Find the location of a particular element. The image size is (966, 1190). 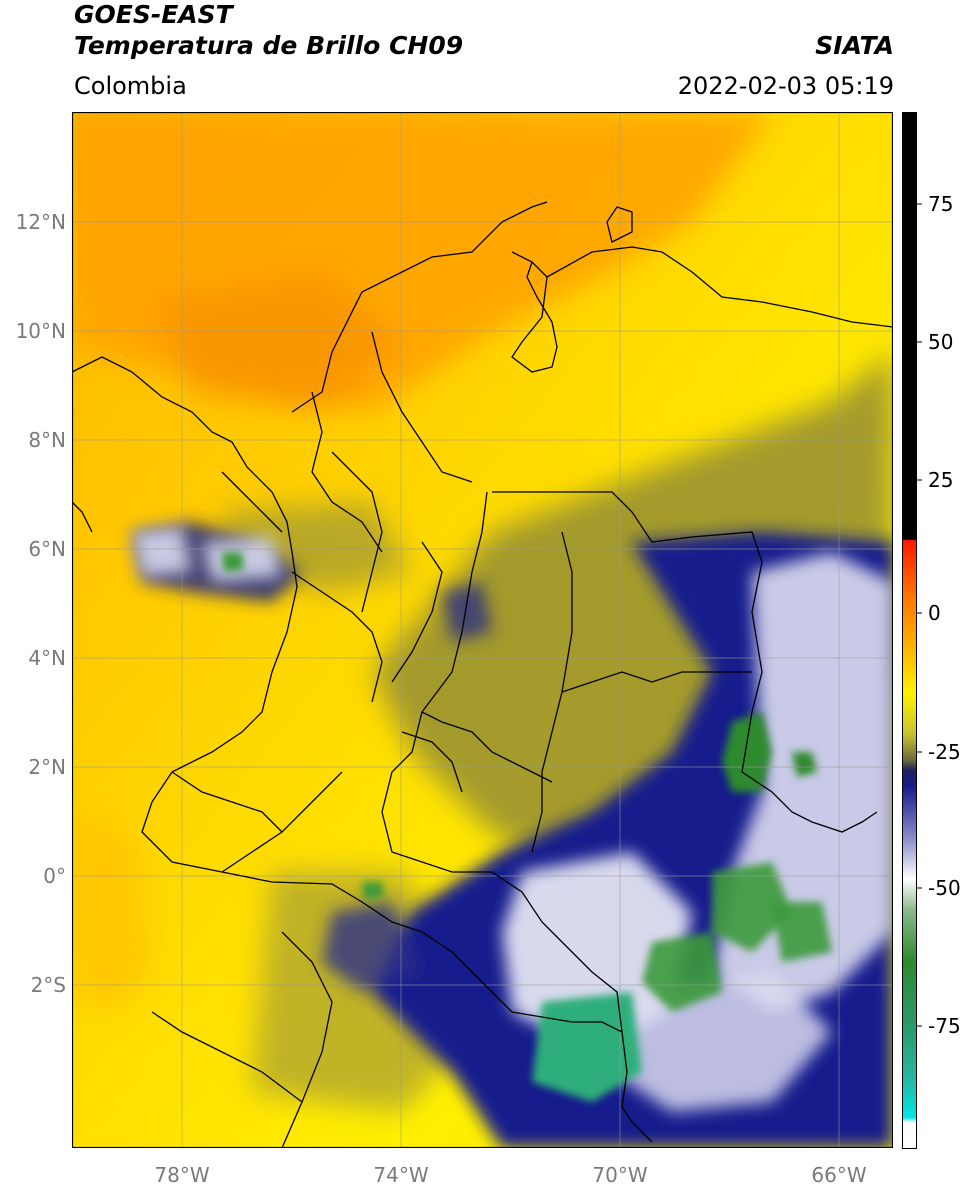

region-label: Colombia is located at coordinates (130, 86).